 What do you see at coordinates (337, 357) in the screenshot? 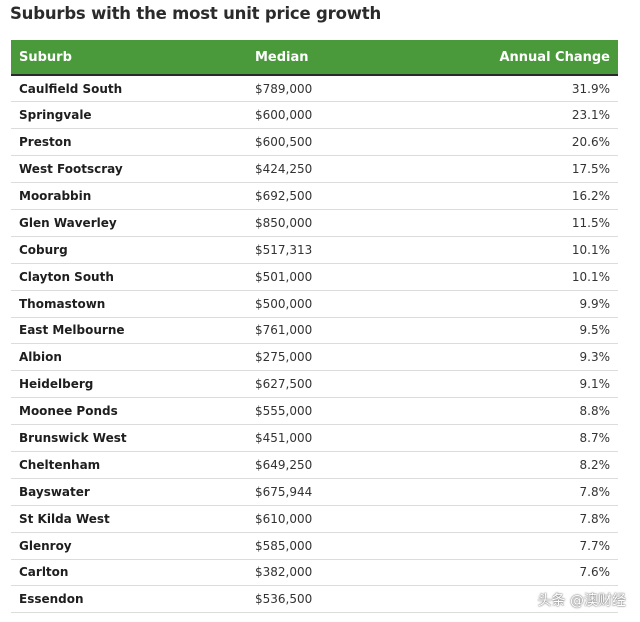
I see `cell-median: $275,000` at bounding box center [337, 357].